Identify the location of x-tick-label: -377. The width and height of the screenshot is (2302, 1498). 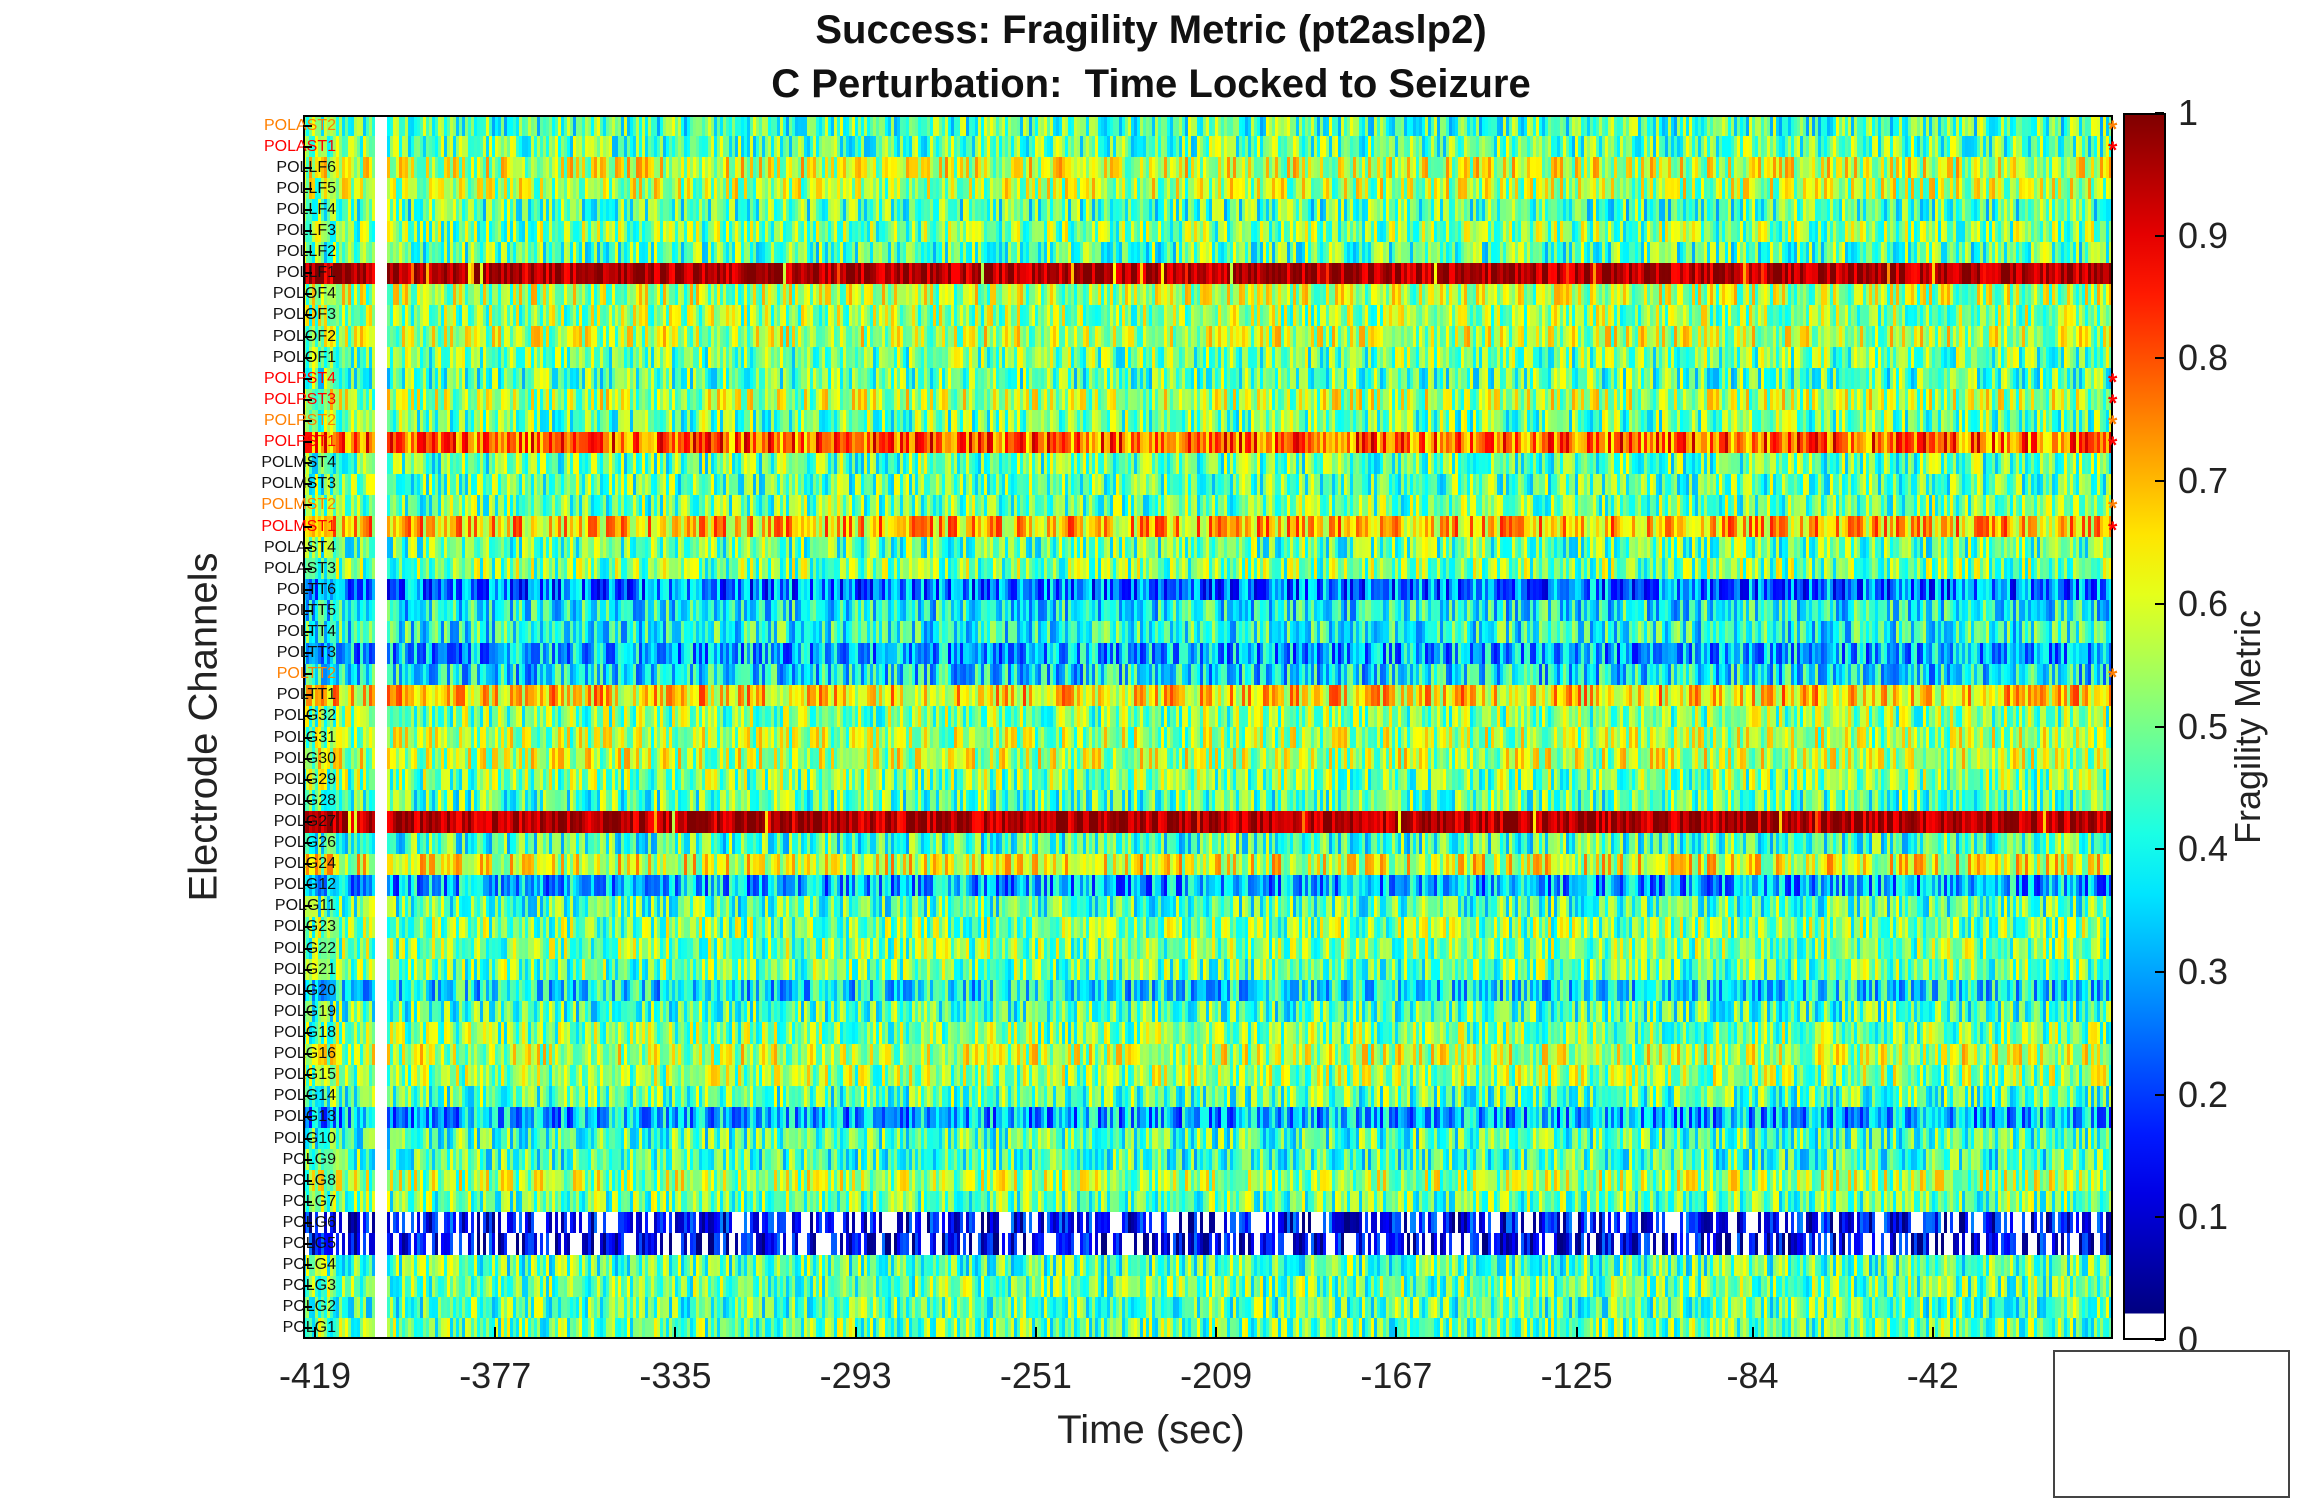
(495, 1375).